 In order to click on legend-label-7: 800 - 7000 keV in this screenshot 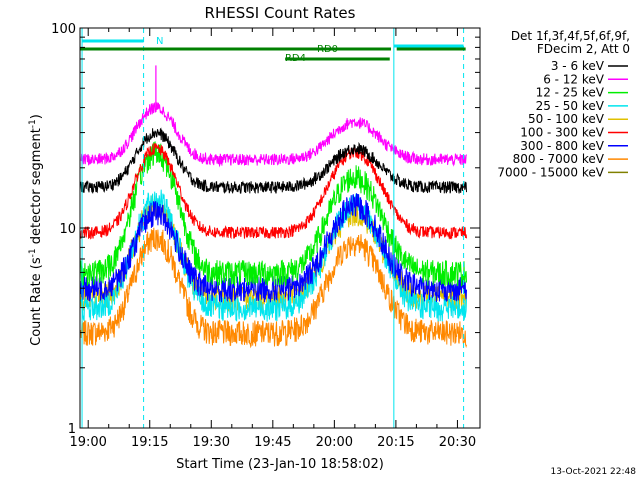, I will do `click(559, 159)`.